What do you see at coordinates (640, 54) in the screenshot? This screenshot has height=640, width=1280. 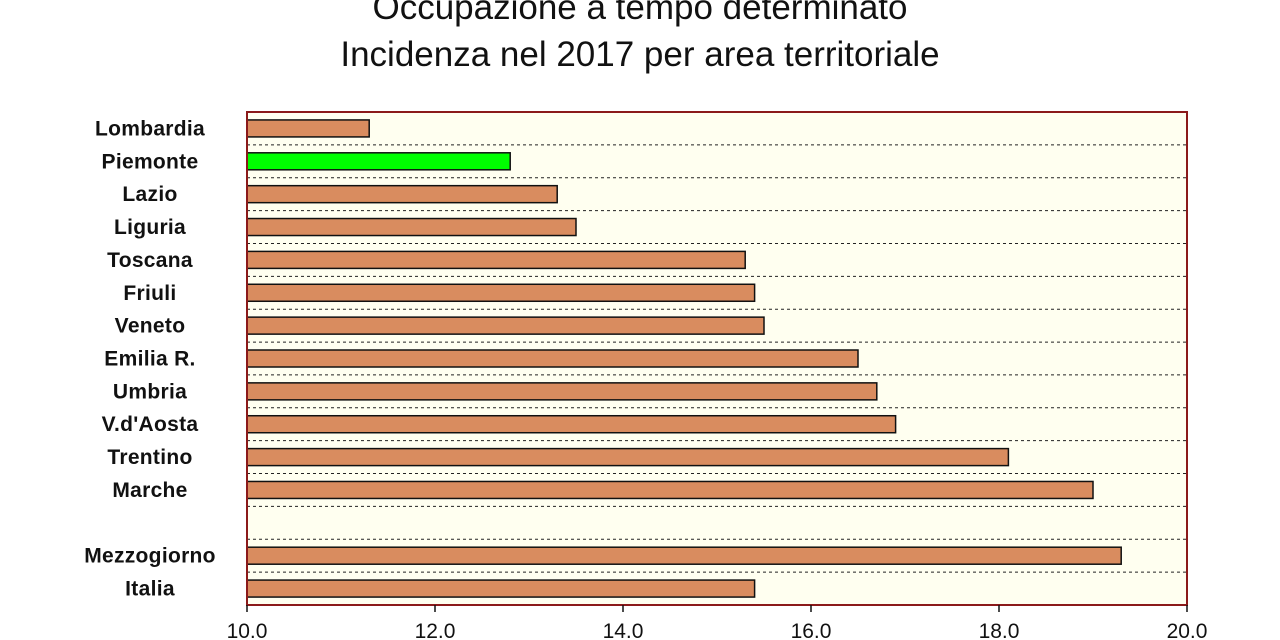 I see `chart-subtitle: Incidenza nel 2017 per area territoriale` at bounding box center [640, 54].